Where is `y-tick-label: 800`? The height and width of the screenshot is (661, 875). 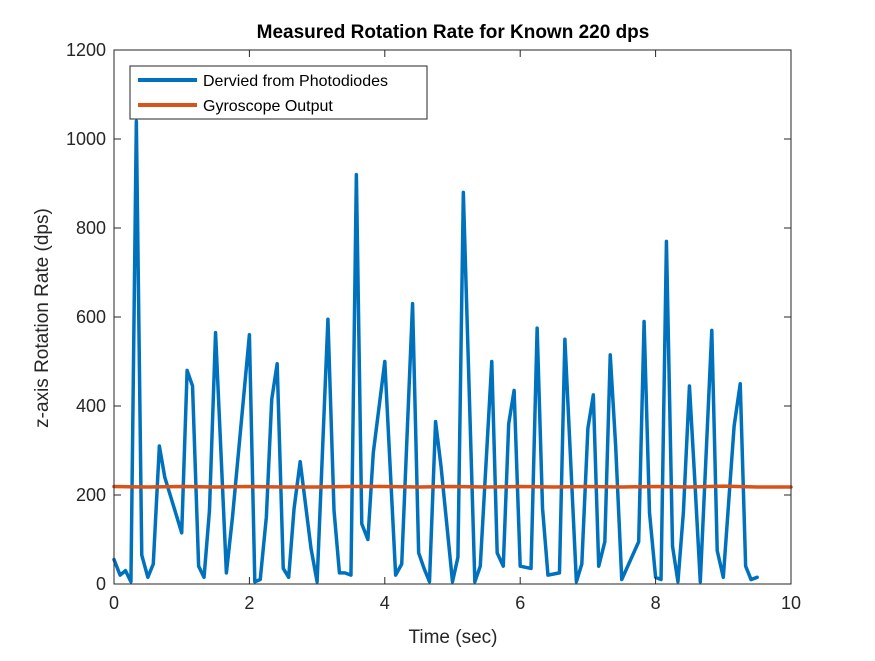 y-tick-label: 800 is located at coordinates (91, 228).